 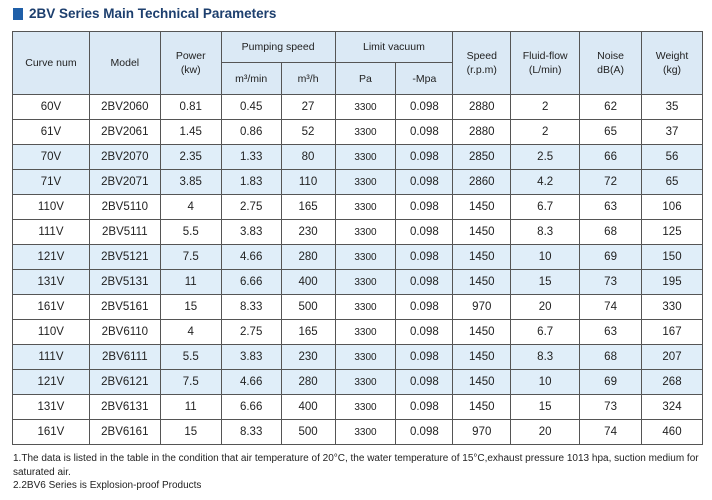 What do you see at coordinates (611, 307) in the screenshot?
I see `table-cell: 74` at bounding box center [611, 307].